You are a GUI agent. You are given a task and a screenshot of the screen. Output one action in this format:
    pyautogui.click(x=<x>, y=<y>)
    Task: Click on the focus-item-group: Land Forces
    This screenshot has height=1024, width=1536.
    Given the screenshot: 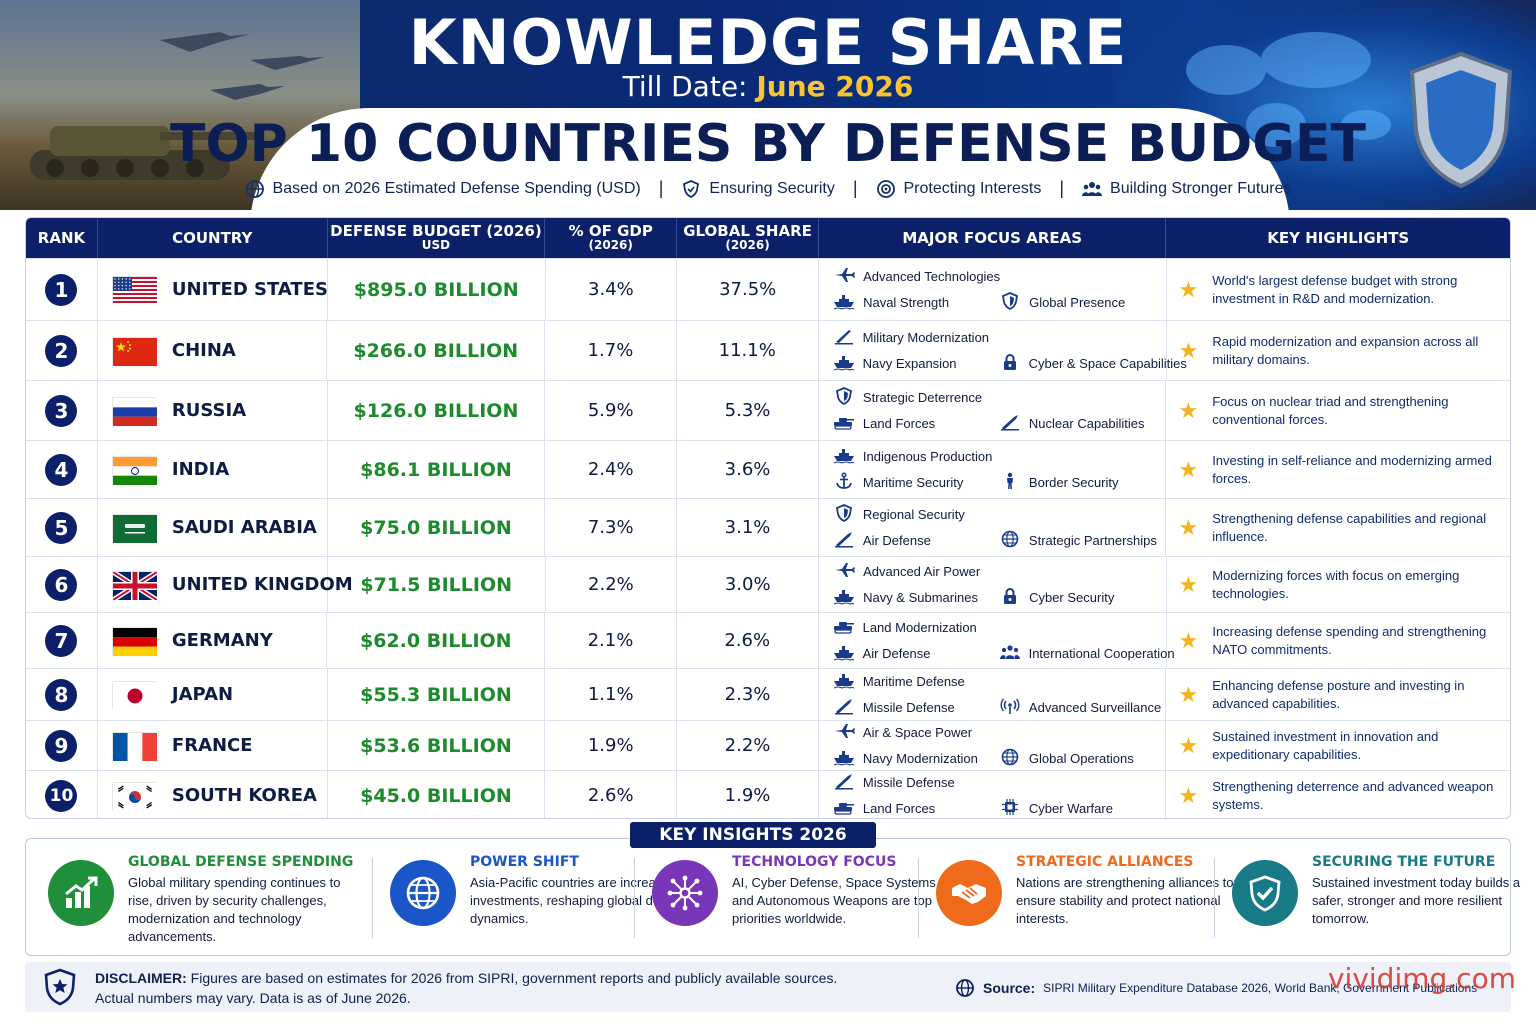 What is the action you would take?
    pyautogui.click(x=912, y=808)
    